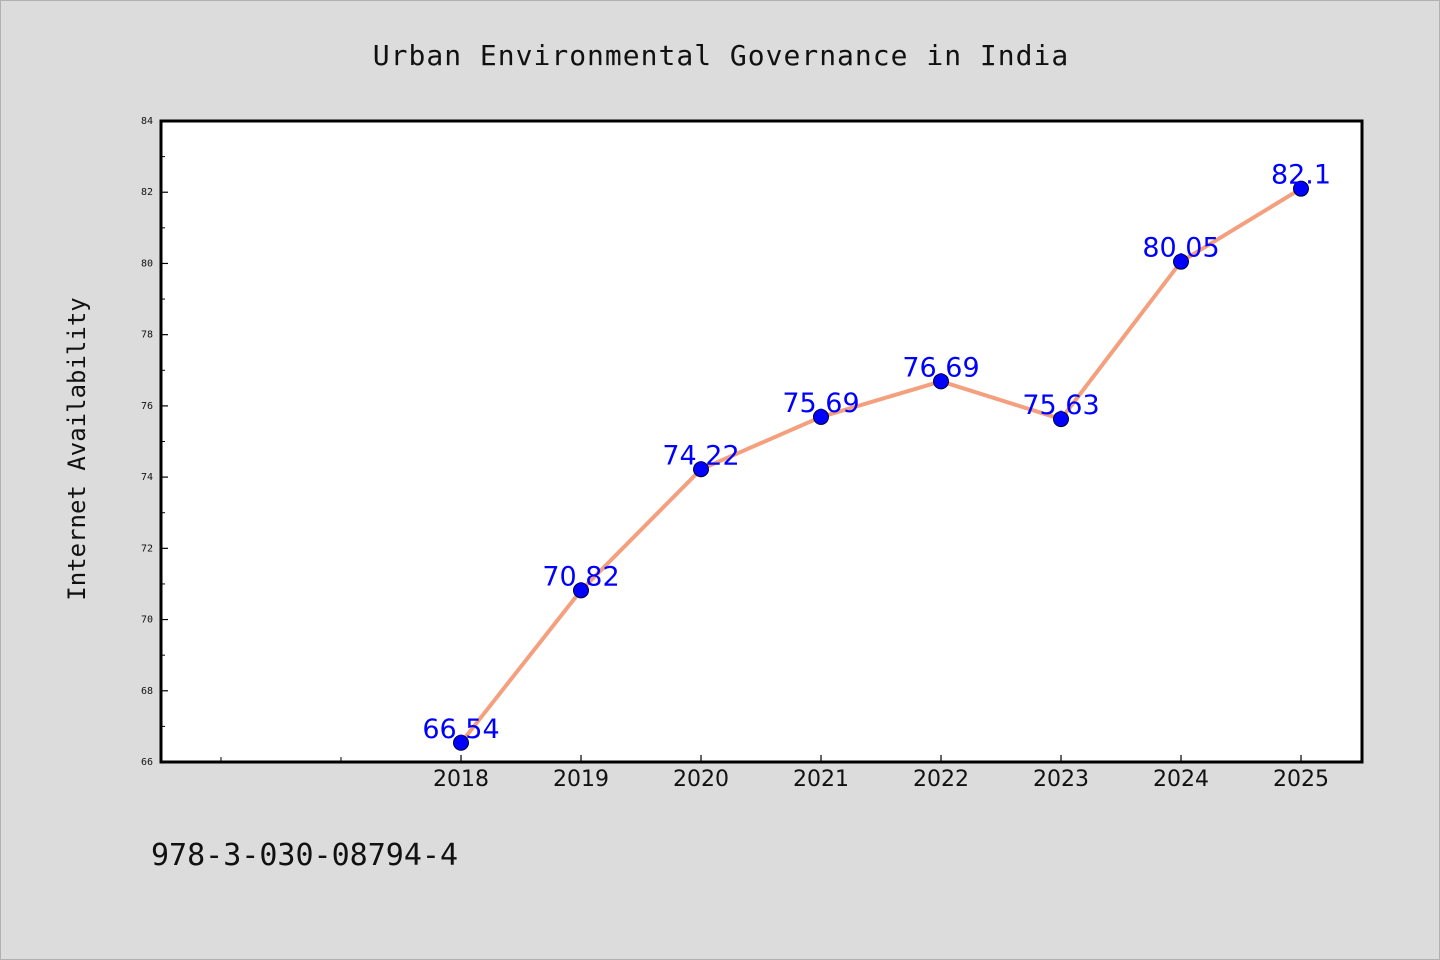  Describe the element at coordinates (1301, 779) in the screenshot. I see `x-tick-label: 2025` at that location.